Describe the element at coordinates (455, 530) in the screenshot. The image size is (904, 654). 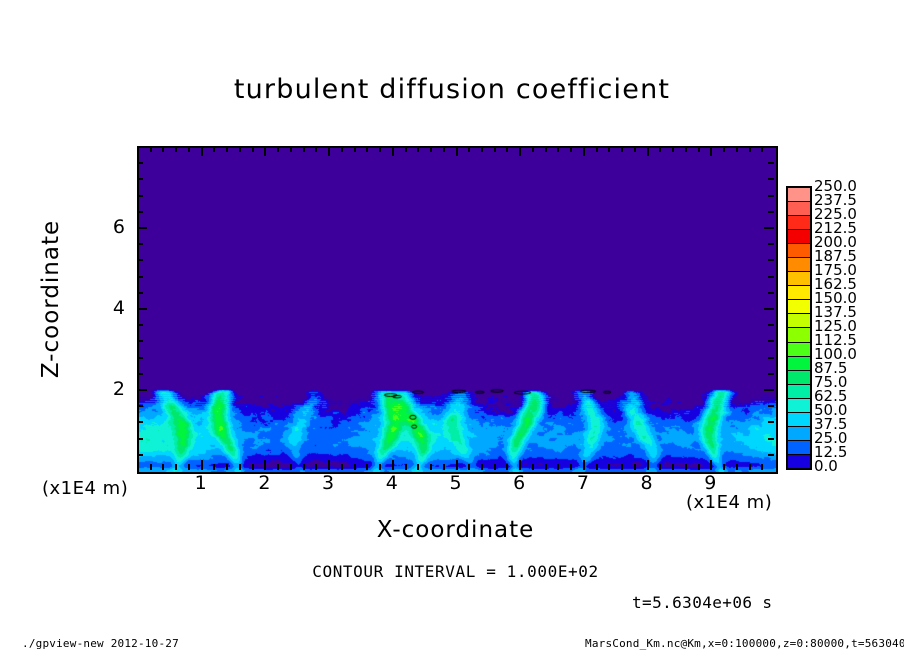
I see `x-axis-title: X-coordinate` at that location.